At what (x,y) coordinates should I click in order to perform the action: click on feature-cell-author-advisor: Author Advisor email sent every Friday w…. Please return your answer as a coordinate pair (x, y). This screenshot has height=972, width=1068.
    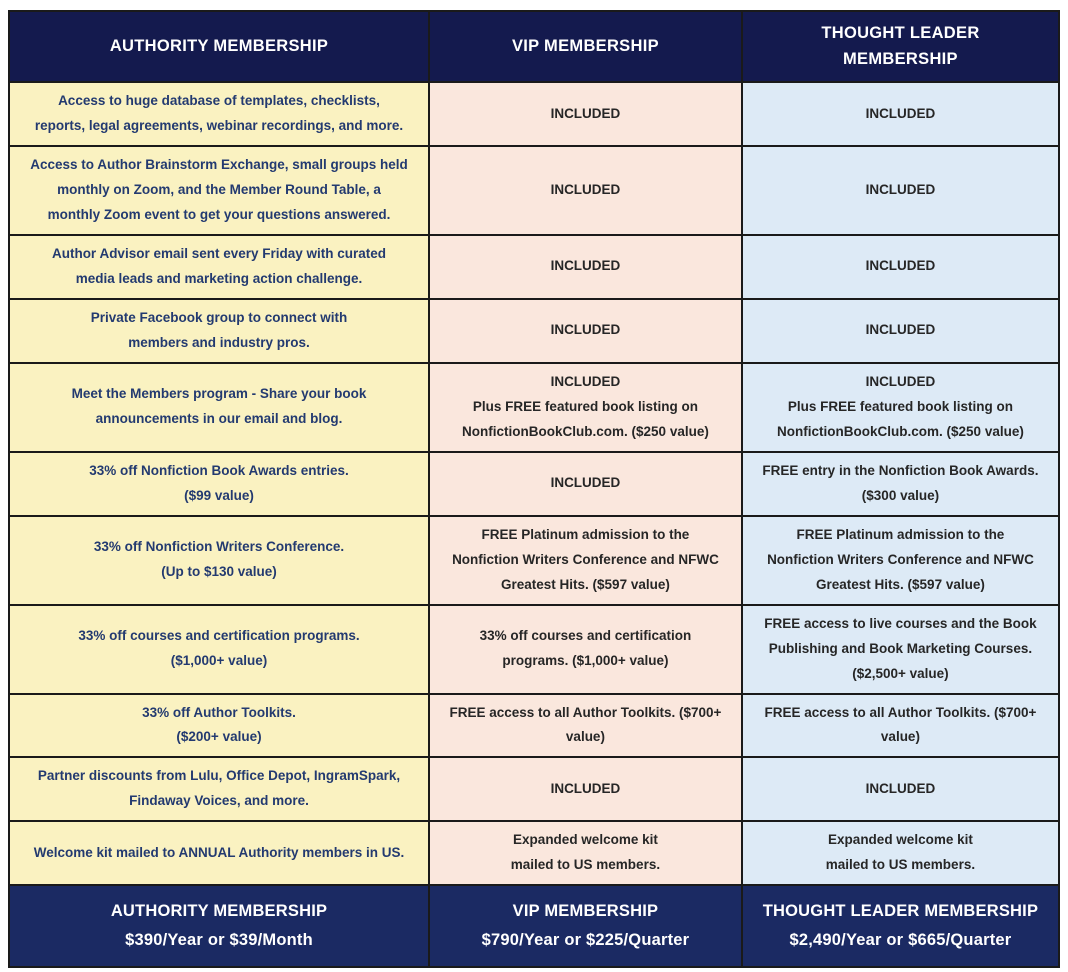
    Looking at the image, I should click on (219, 266).